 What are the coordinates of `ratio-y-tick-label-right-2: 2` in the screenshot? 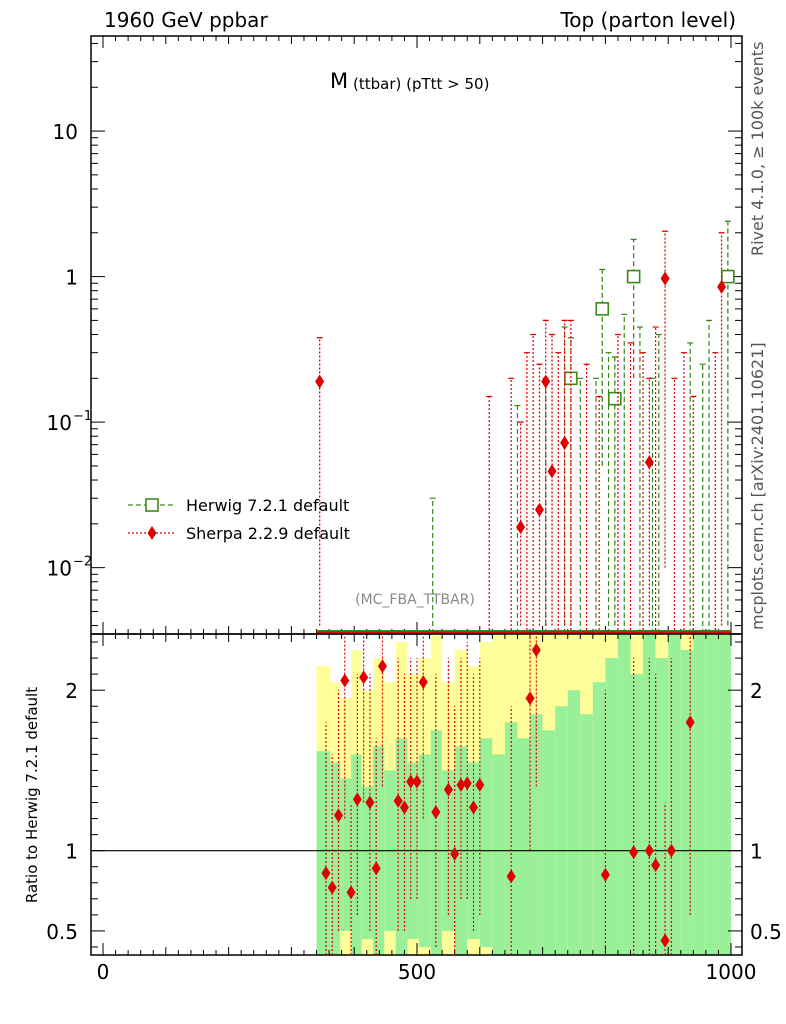 It's located at (756, 691).